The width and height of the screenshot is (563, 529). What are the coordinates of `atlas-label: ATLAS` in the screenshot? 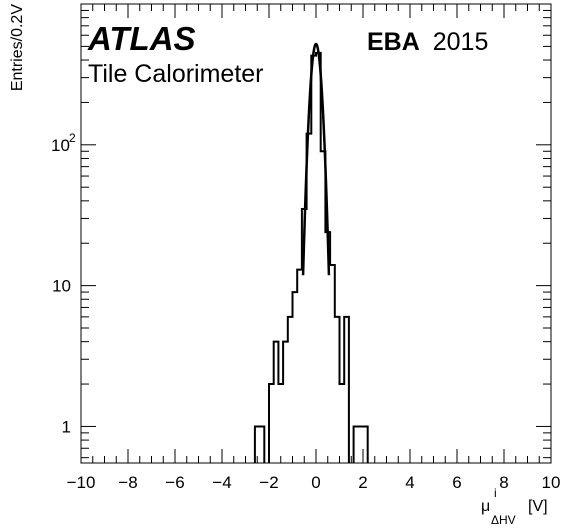 It's located at (141, 38).